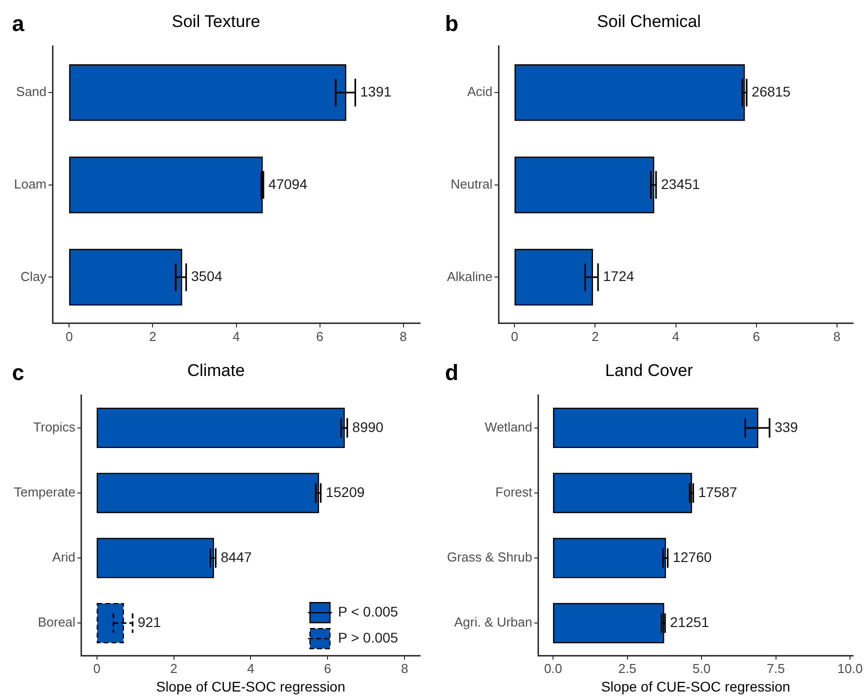 The width and height of the screenshot is (865, 698). What do you see at coordinates (45, 492) in the screenshot?
I see `y-tick-label: Temperate` at bounding box center [45, 492].